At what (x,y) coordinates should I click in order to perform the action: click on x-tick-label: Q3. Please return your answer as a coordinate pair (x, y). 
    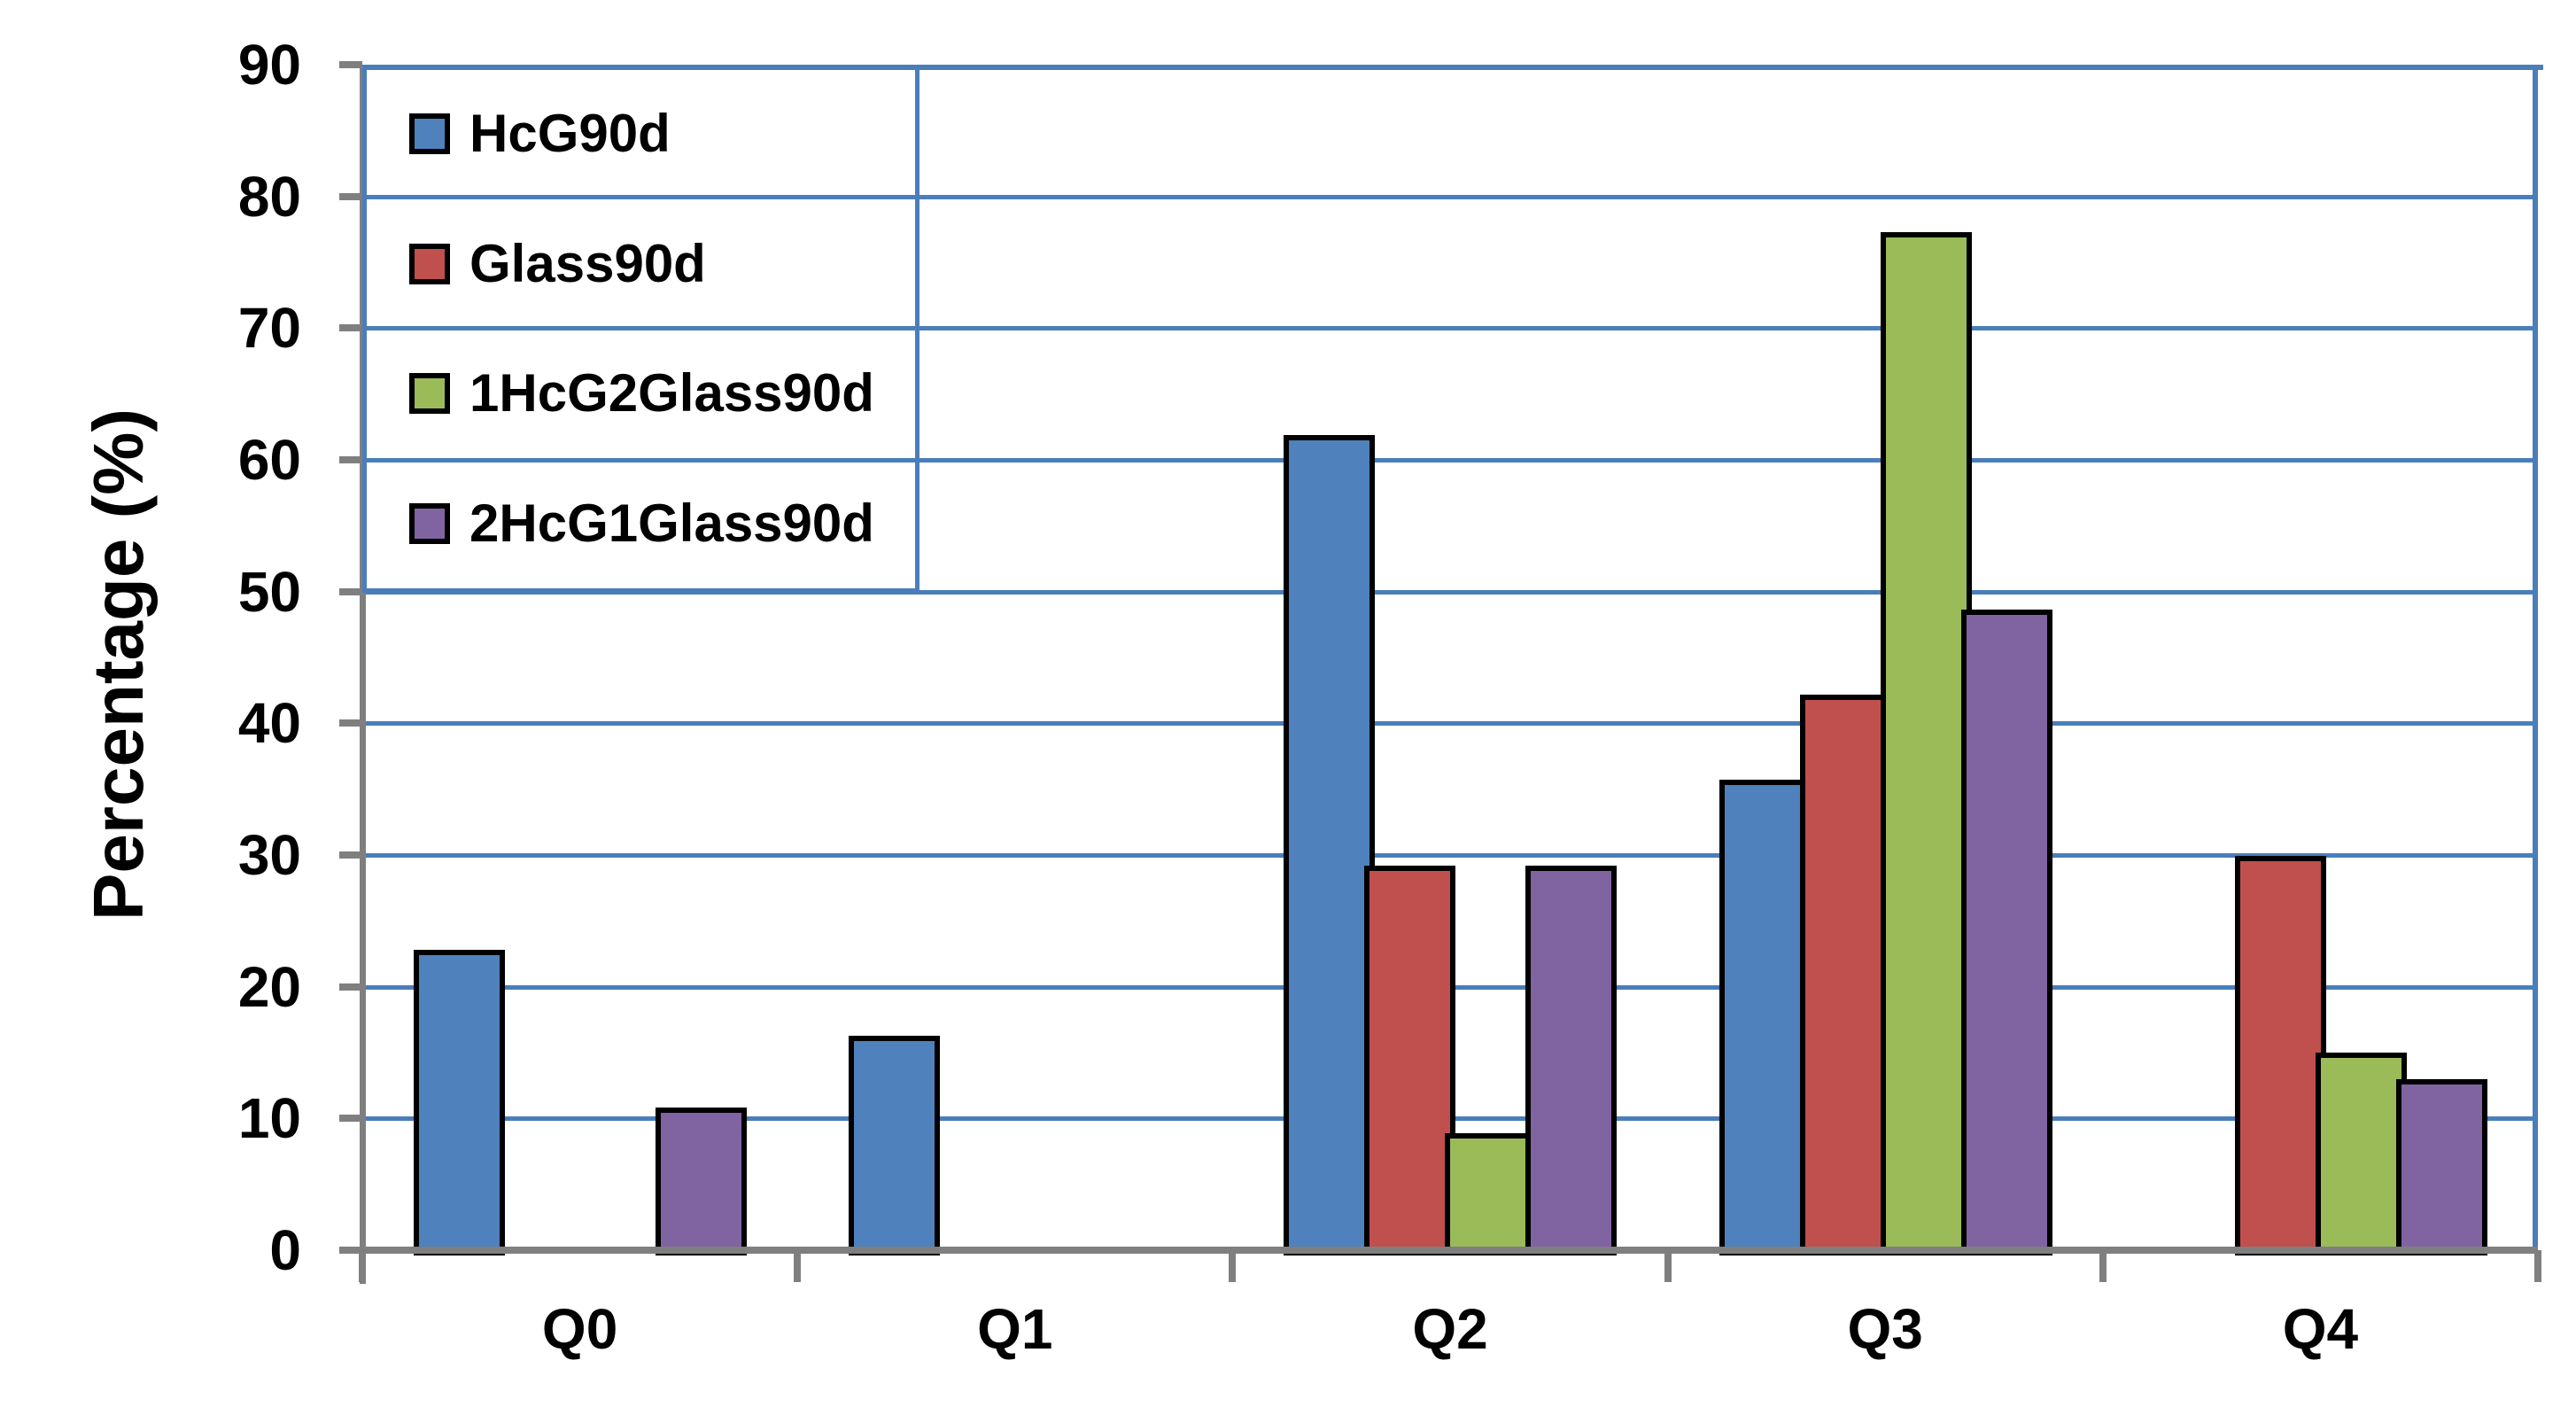
    Looking at the image, I should click on (1885, 1329).